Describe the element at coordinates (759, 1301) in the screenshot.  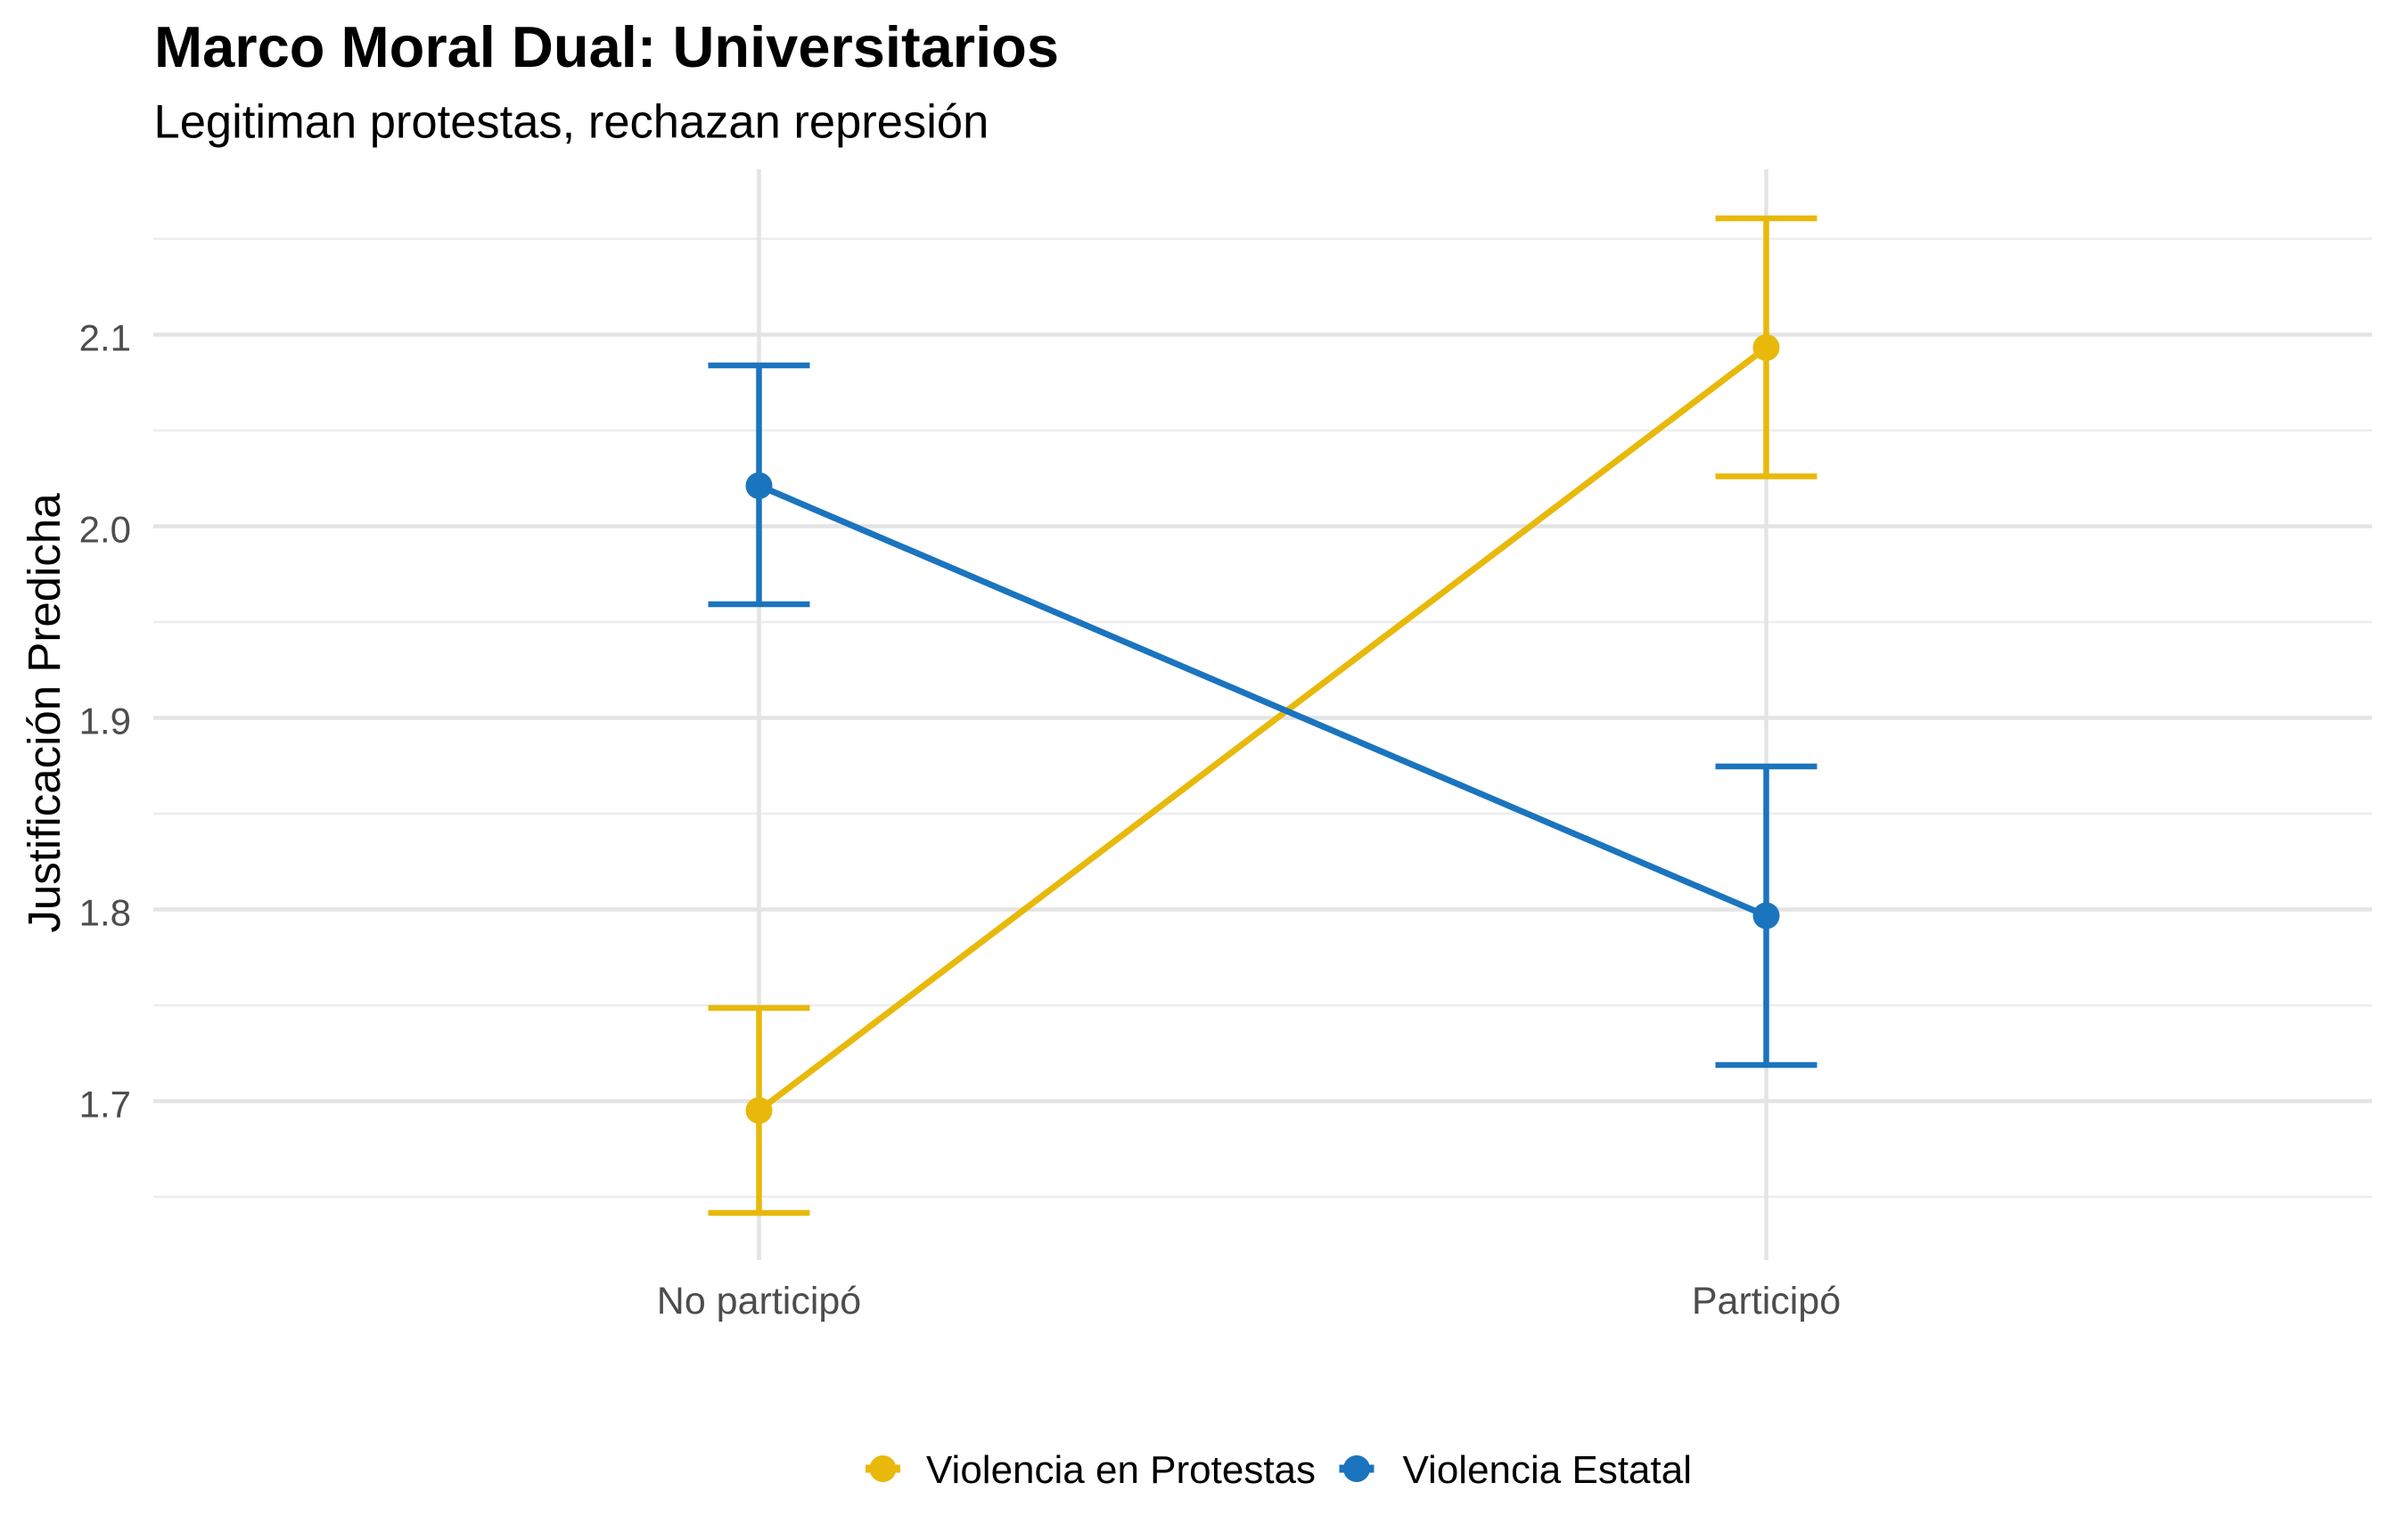
I see `svg-text: No participó` at that location.